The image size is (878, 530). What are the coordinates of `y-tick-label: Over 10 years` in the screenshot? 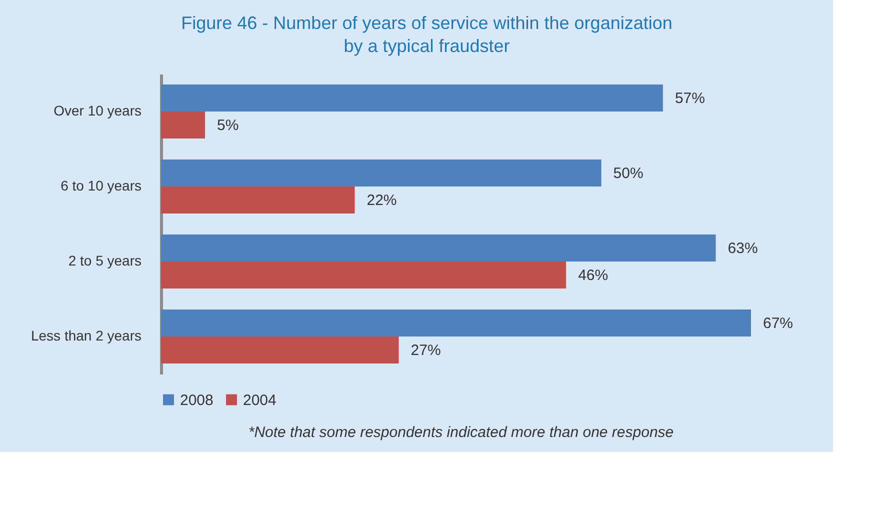 It's located at (98, 110).